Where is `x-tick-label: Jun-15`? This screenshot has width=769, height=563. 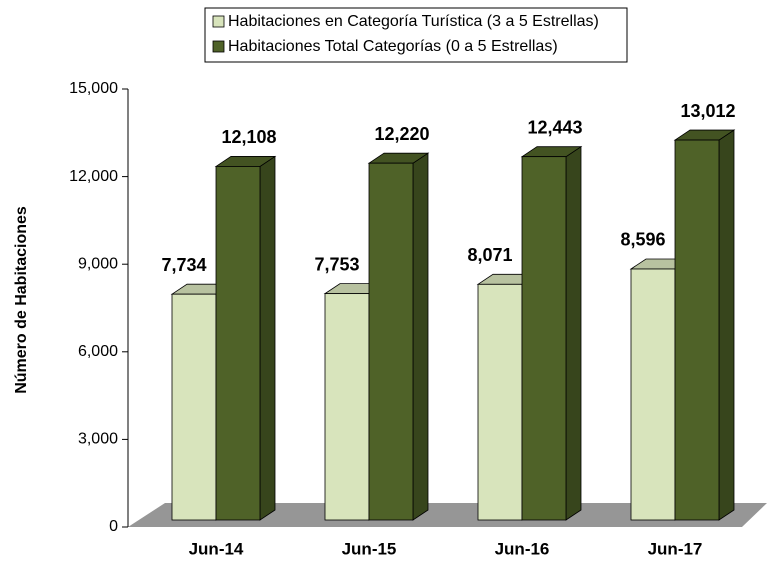
x-tick-label: Jun-15 is located at coordinates (369, 548).